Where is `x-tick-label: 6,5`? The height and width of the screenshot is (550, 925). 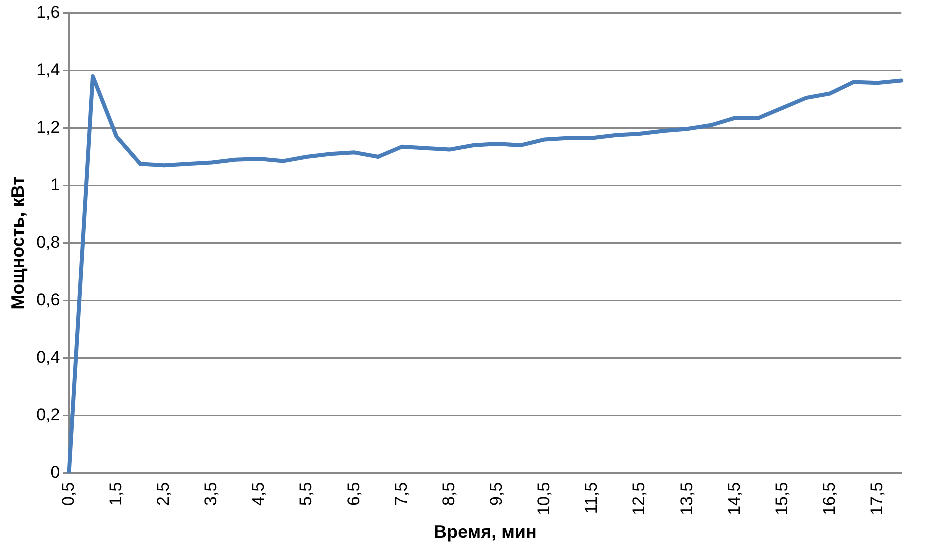
x-tick-label: 6,5 is located at coordinates (354, 494).